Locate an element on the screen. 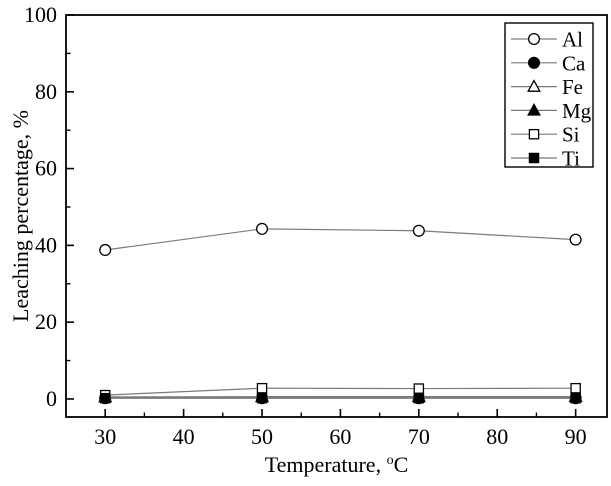 The image size is (611, 486). y-tick-label: 80 is located at coordinates (46, 91).